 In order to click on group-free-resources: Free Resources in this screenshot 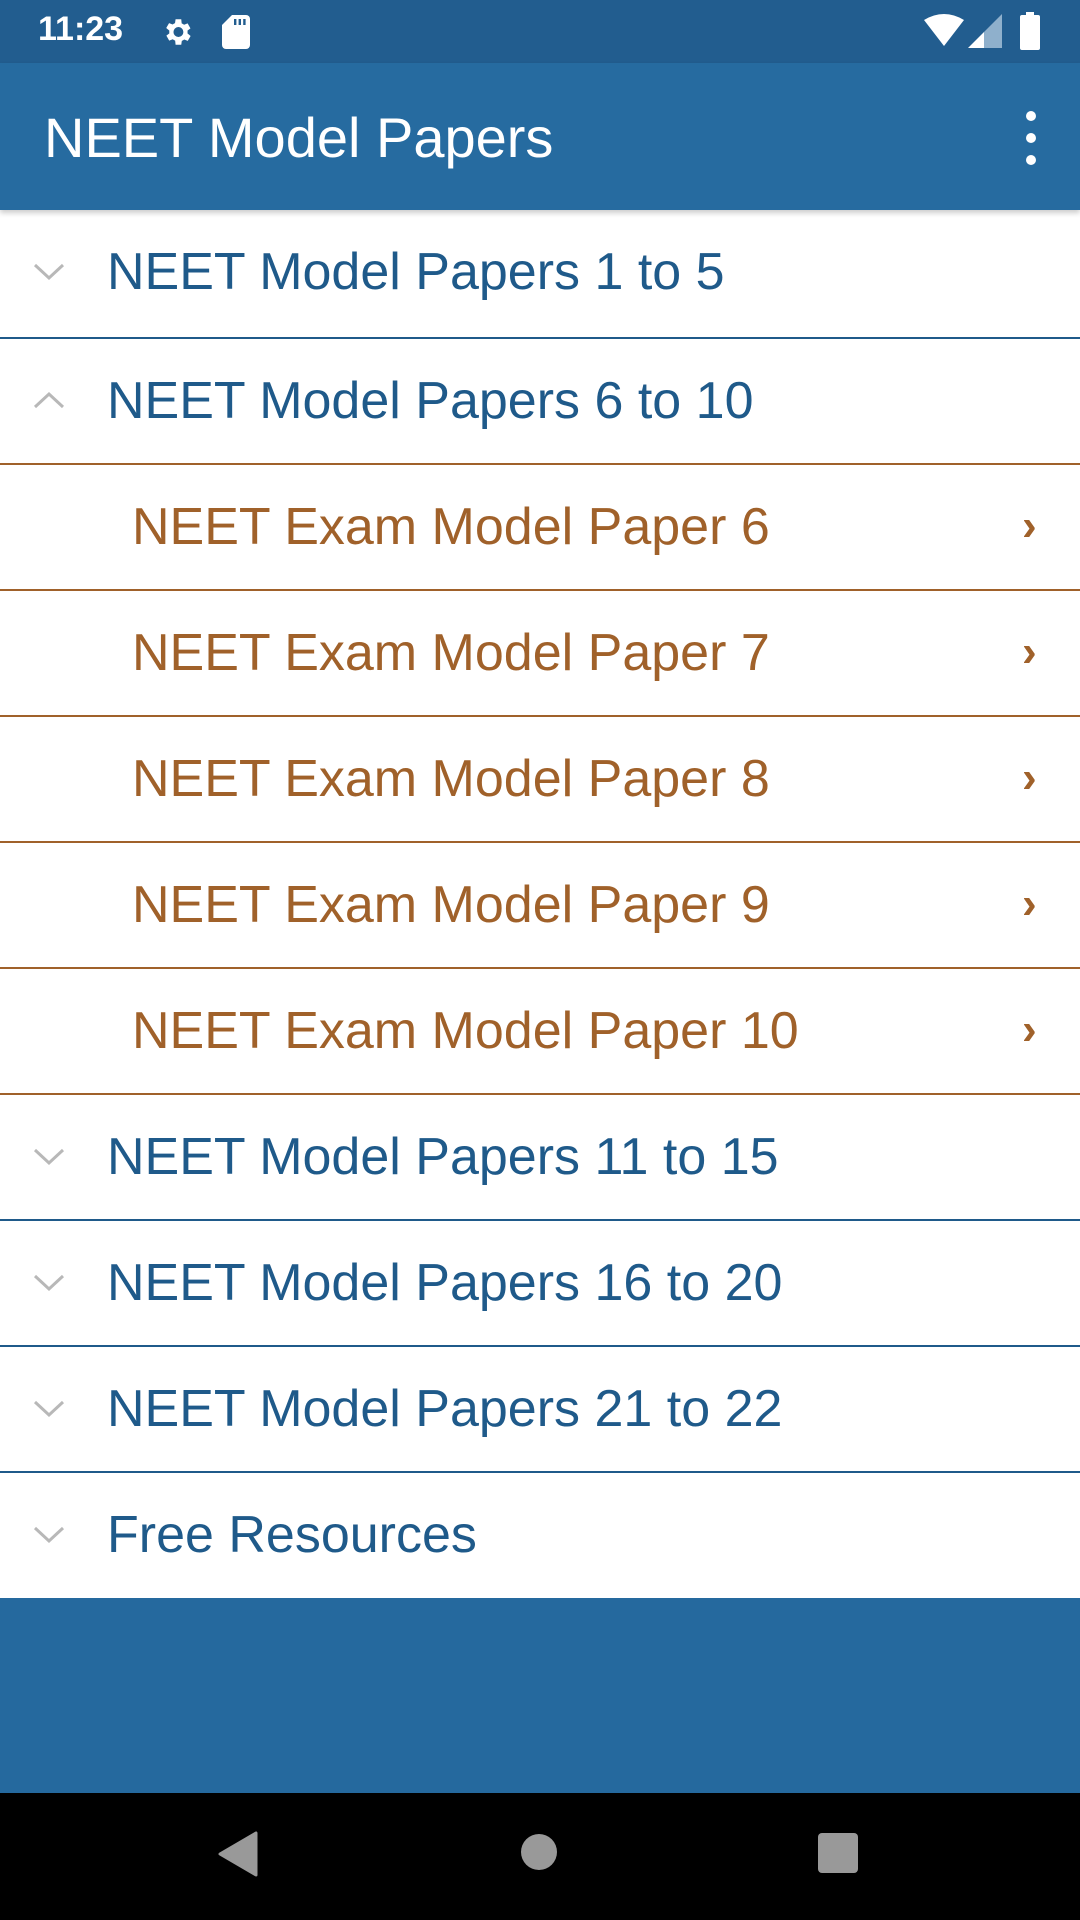, I will do `click(540, 1535)`.